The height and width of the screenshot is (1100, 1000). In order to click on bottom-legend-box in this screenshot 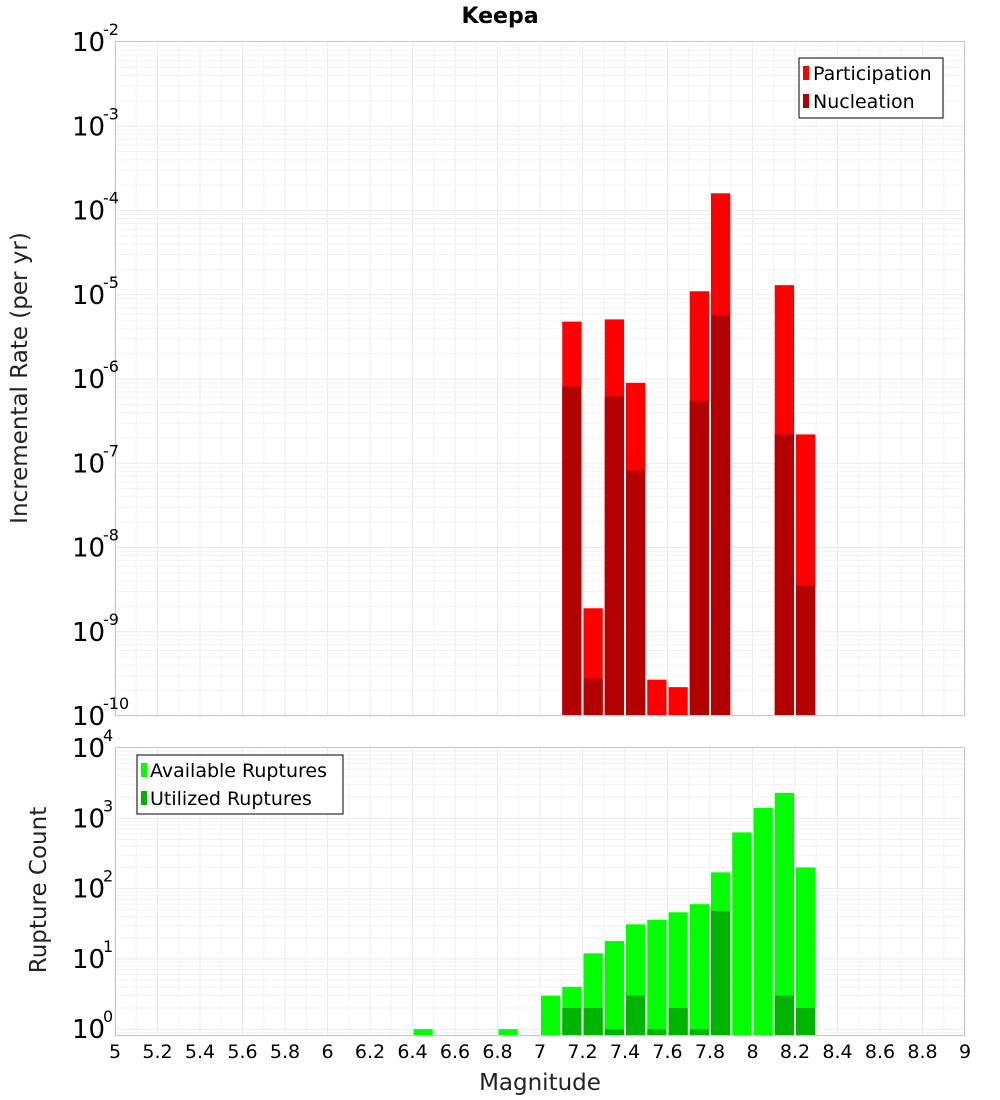, I will do `click(240, 784)`.